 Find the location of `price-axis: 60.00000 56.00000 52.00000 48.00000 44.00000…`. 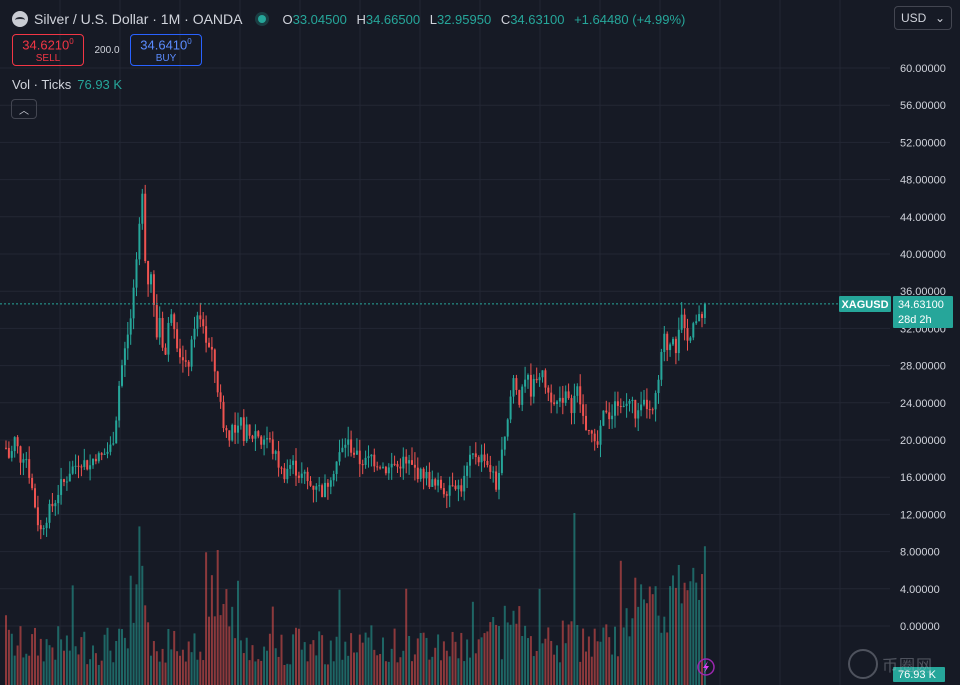

price-axis: 60.00000 56.00000 52.00000 48.00000 44.00000… is located at coordinates (923, 348).